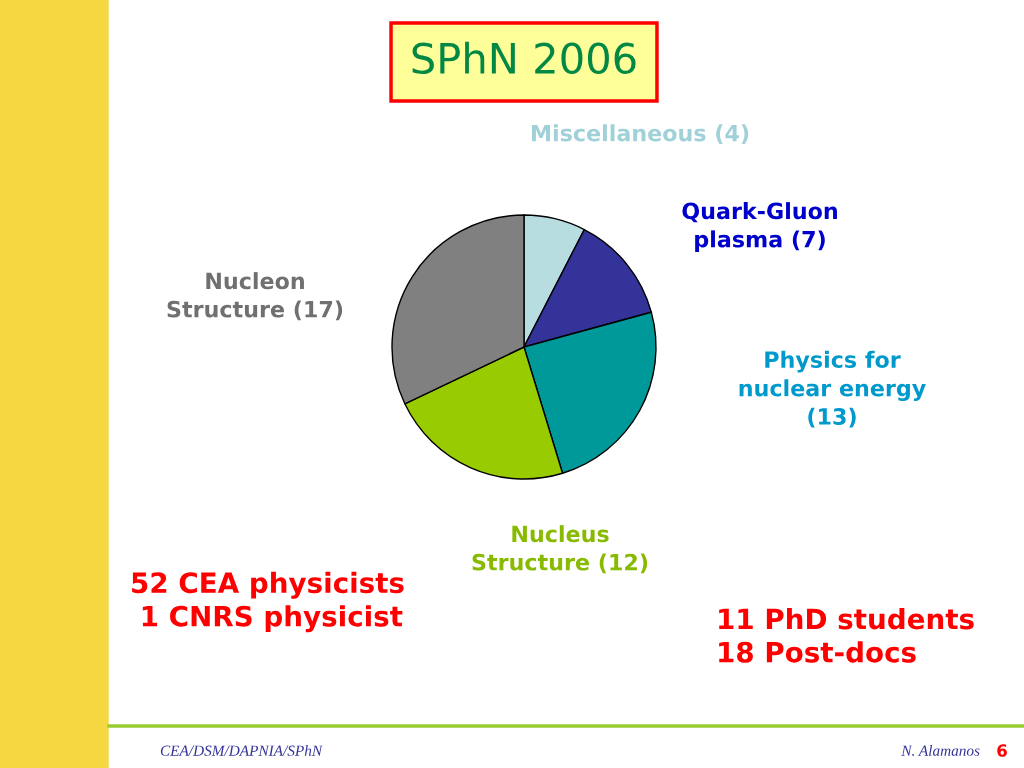 Image resolution: width=1024 pixels, height=768 pixels. Describe the element at coordinates (524, 58) in the screenshot. I see `chart-title: SPhN 2006` at that location.